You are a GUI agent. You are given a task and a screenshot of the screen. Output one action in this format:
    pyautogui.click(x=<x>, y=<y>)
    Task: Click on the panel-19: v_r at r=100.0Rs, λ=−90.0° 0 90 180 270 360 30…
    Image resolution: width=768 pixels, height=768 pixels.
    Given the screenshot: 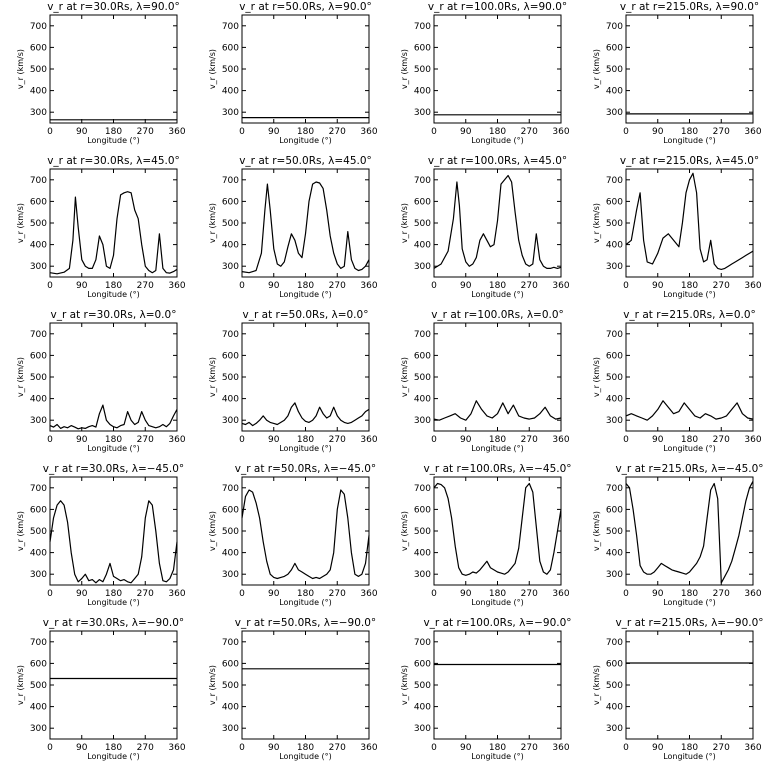 What is the action you would take?
    pyautogui.click(x=486, y=689)
    